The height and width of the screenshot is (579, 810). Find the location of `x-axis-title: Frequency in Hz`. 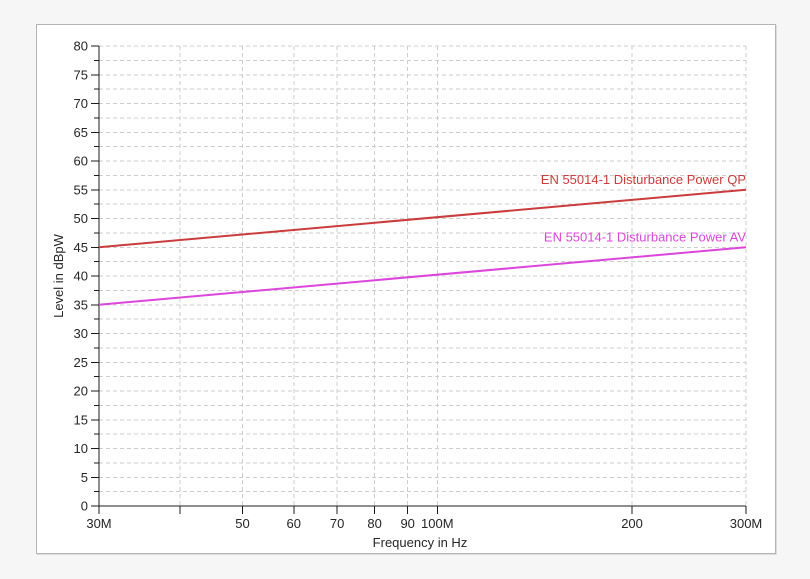

x-axis-title: Frequency in Hz is located at coordinates (420, 542).